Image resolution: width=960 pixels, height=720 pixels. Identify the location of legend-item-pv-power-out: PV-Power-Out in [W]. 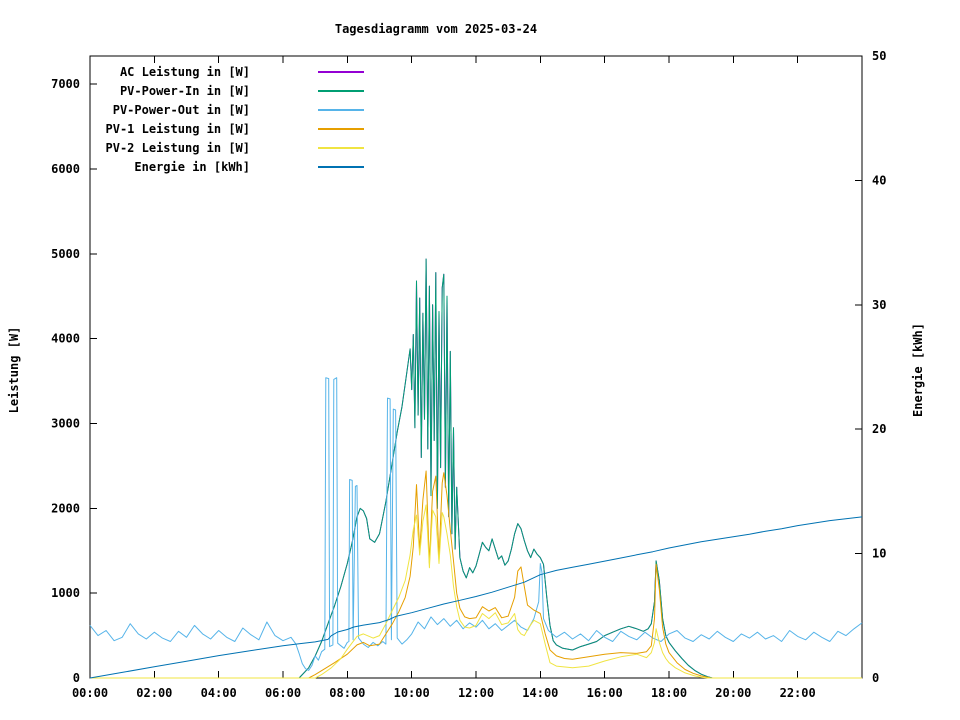
(232, 109).